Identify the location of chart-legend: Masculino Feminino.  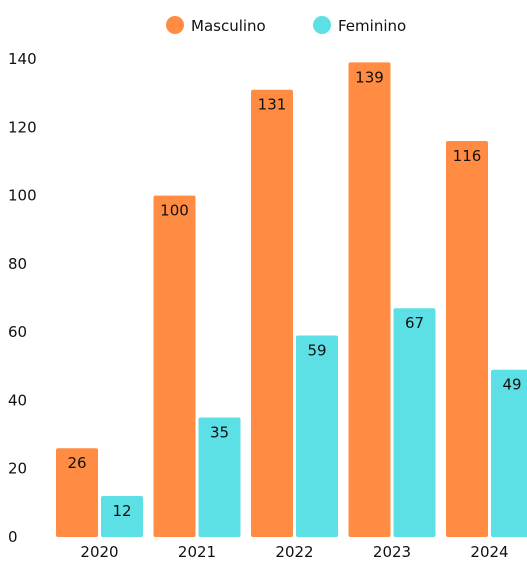
(286, 25).